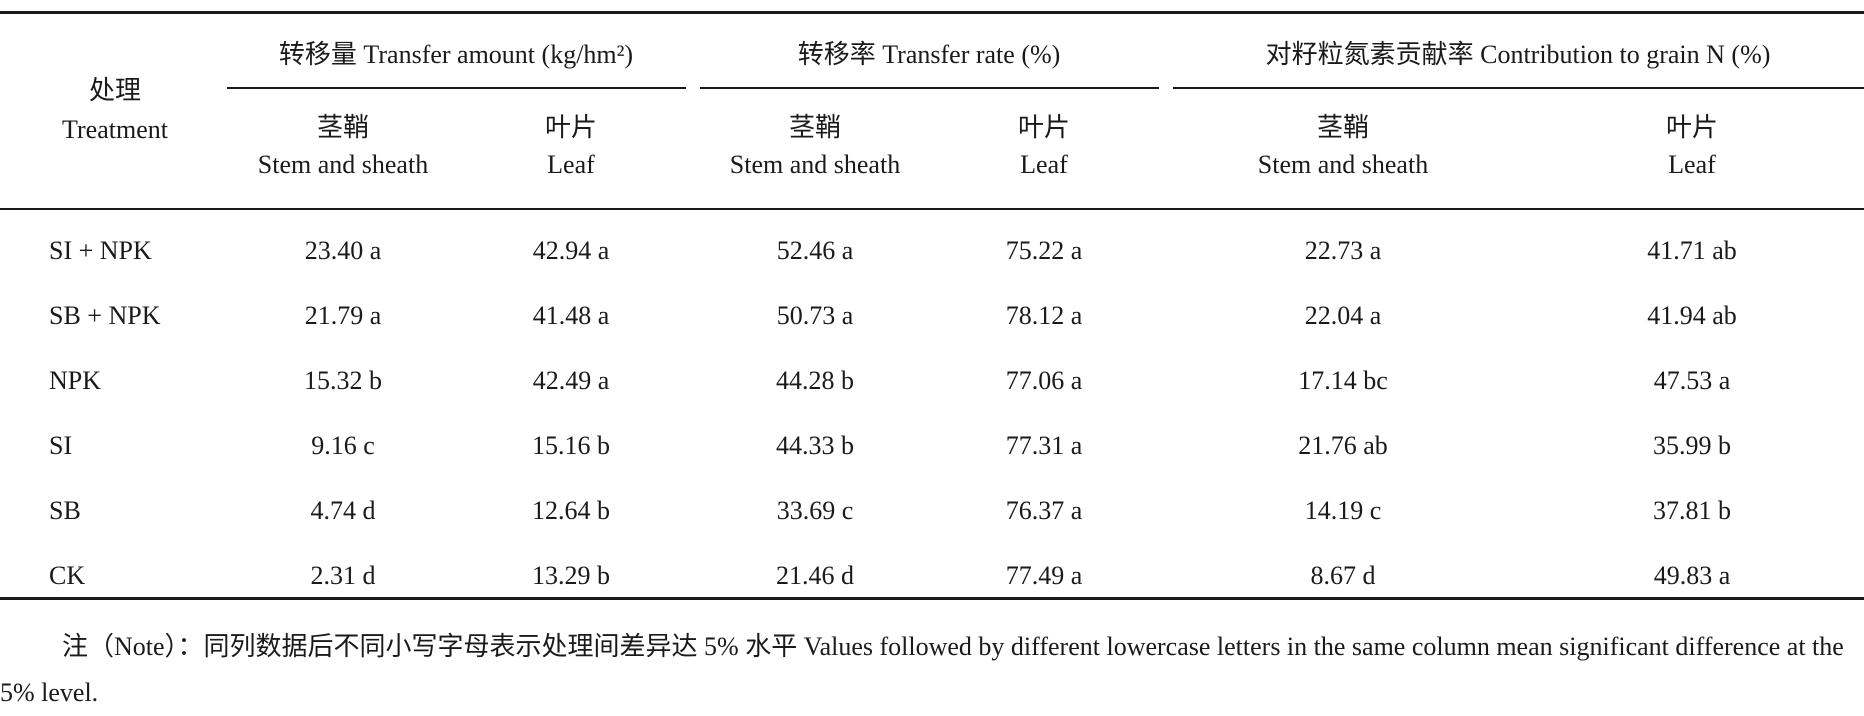 The image size is (1864, 716). I want to click on cell-contribution-stem: 21.76 ab, so click(1343, 445).